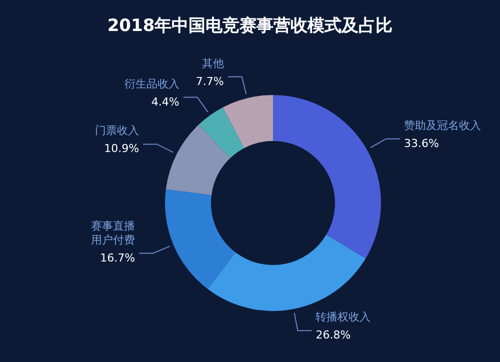 This screenshot has width=500, height=362. Describe the element at coordinates (117, 131) in the screenshot. I see `slice-label: 门票收入` at that location.